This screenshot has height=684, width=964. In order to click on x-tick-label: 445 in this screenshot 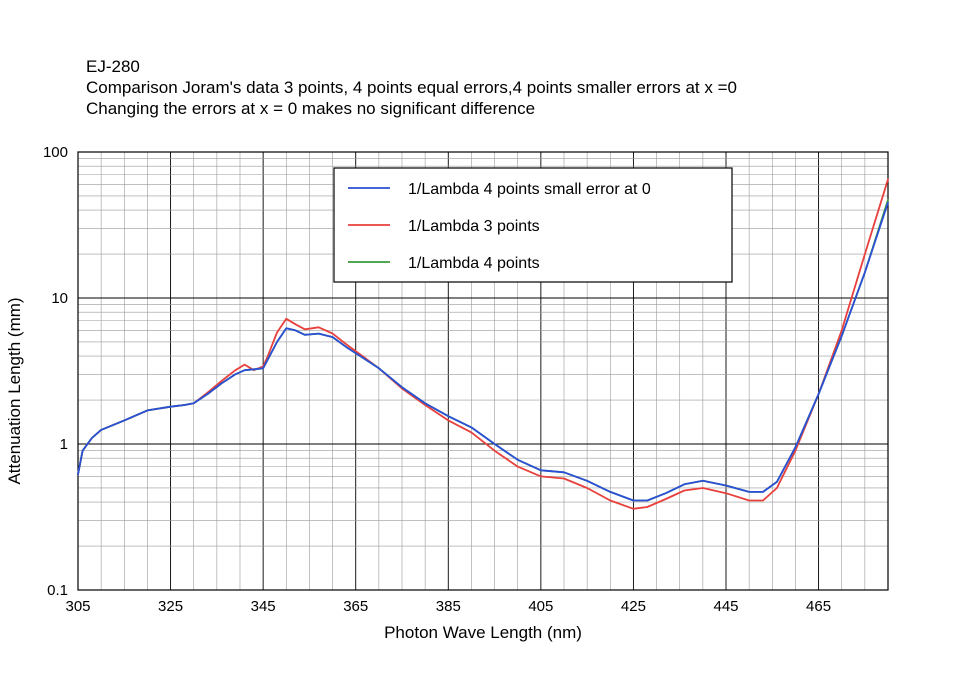, I will do `click(725, 606)`.